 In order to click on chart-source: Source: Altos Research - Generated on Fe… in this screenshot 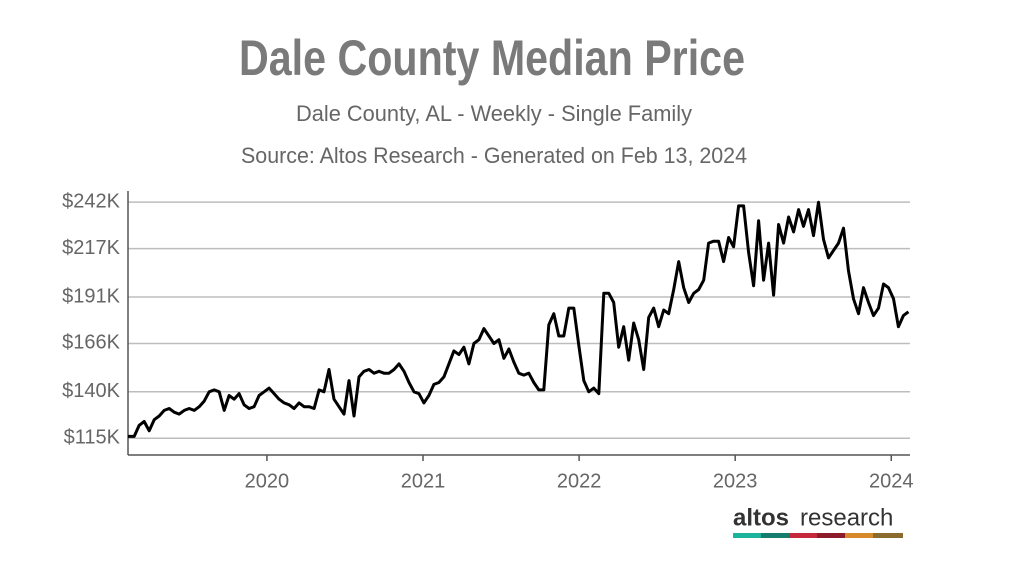, I will do `click(494, 155)`.